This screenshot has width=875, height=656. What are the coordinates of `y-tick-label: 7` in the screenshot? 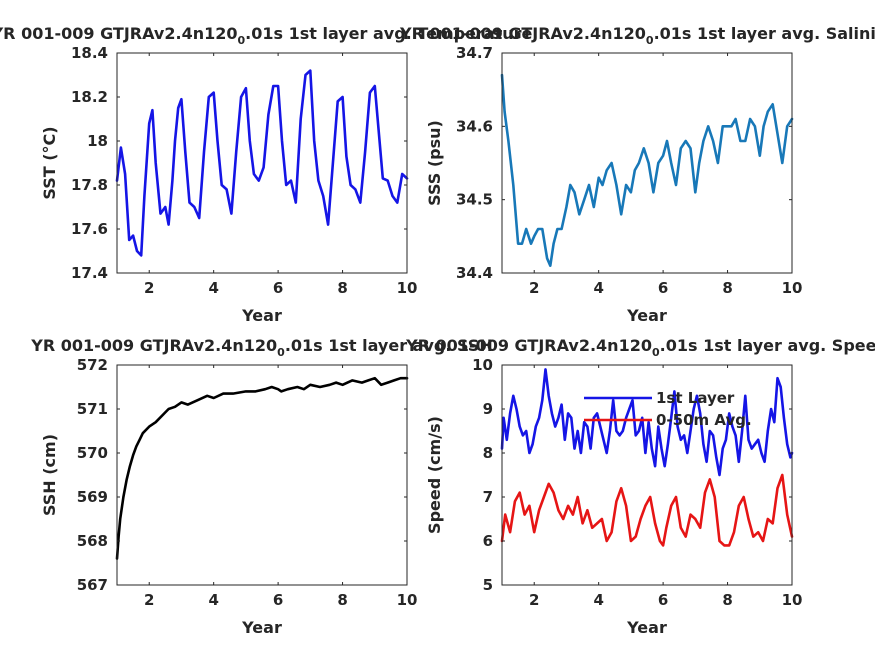 It's located at (488, 497).